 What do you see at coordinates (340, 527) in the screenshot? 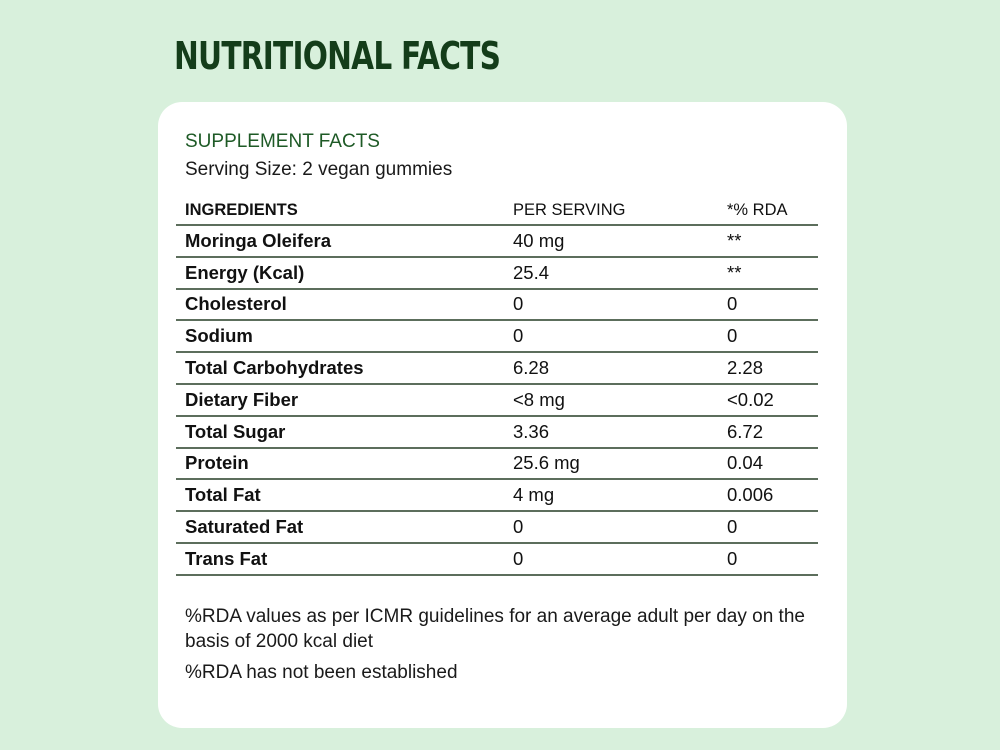
I see `ingredient-name: Saturated Fat` at bounding box center [340, 527].